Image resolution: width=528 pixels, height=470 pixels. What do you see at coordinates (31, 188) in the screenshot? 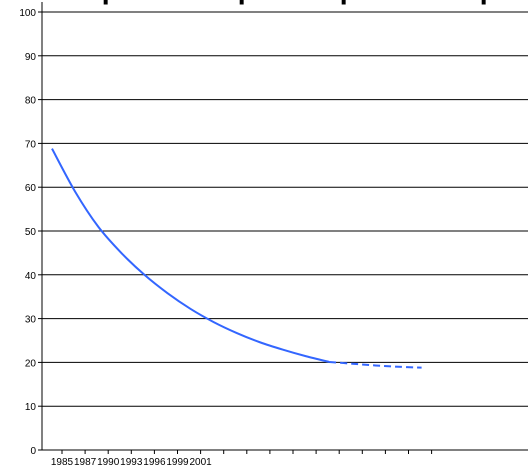
I see `y-tick-label-60: 60` at bounding box center [31, 188].